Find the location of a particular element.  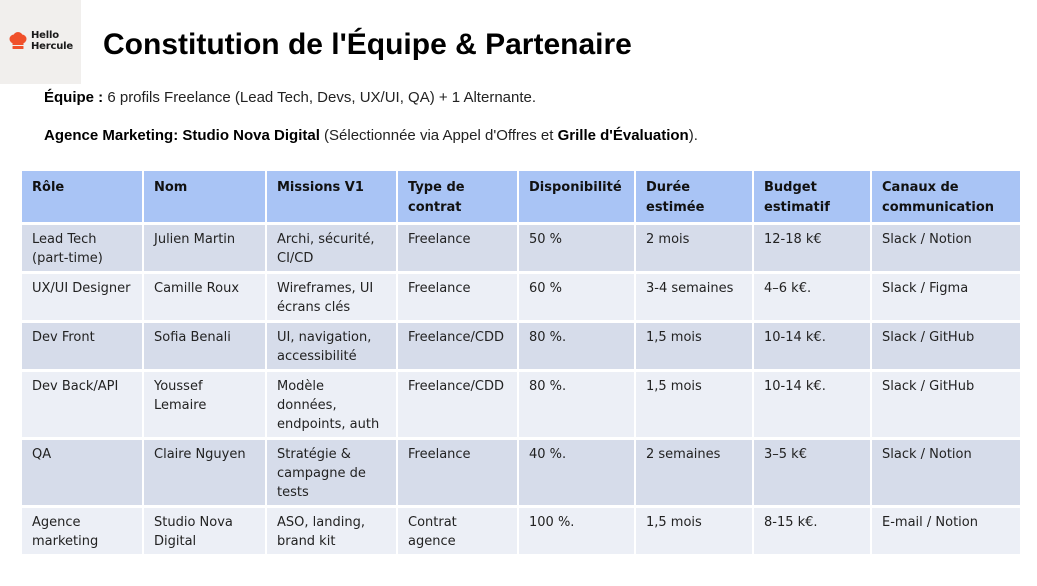

cell-budget: 3–5 k€ is located at coordinates (812, 472).